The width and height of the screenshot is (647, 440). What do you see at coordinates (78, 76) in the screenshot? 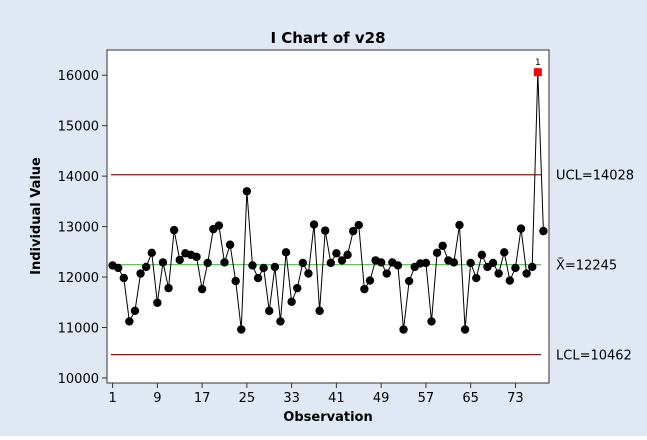
I see `y-tick-label: 16000` at bounding box center [78, 76].